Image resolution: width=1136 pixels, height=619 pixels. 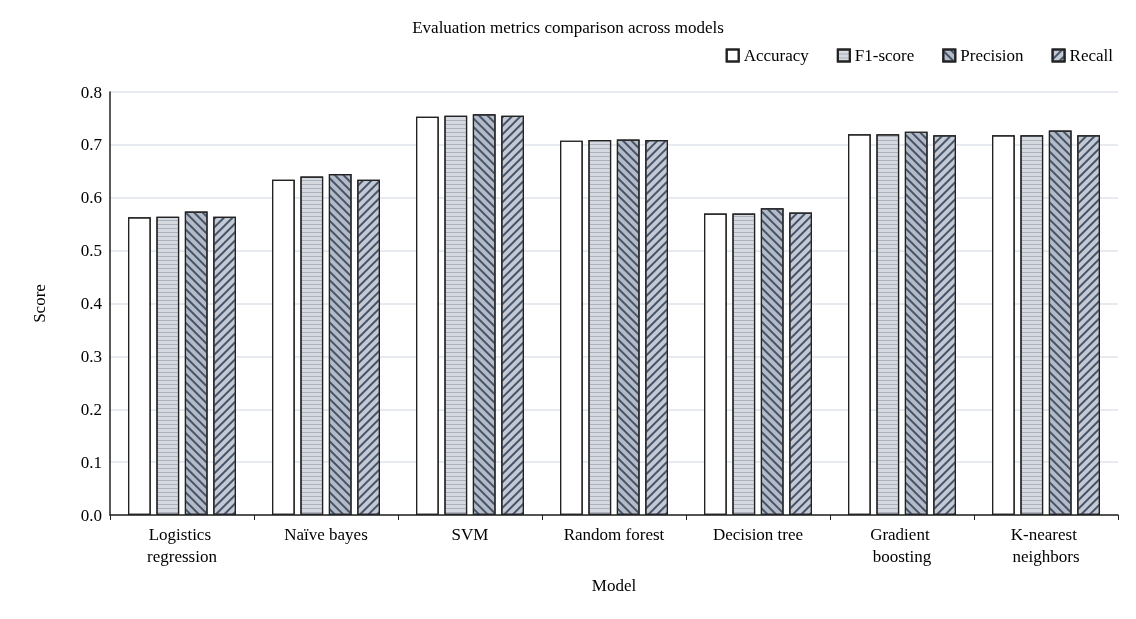 I want to click on y-axis-title: Score, so click(x=39, y=303).